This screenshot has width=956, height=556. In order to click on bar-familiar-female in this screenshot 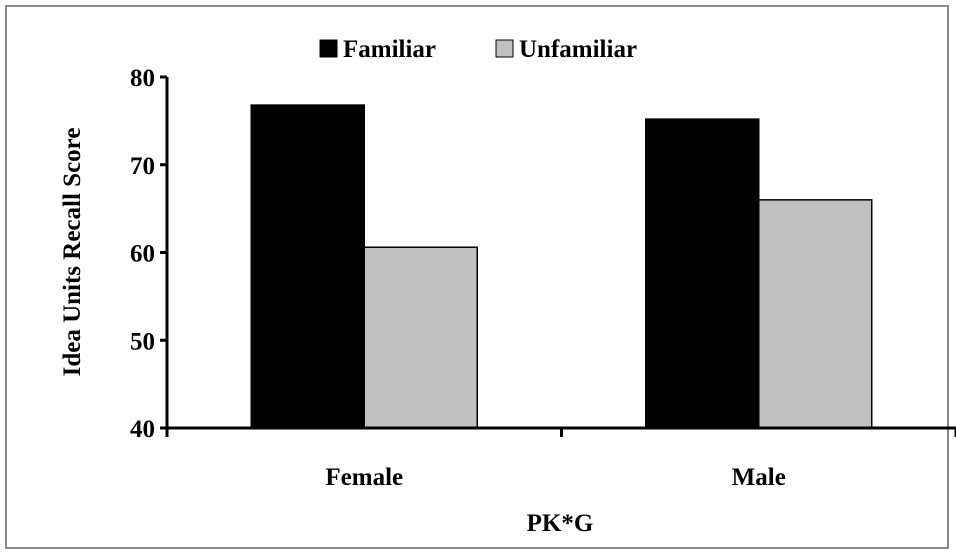, I will do `click(307, 266)`.